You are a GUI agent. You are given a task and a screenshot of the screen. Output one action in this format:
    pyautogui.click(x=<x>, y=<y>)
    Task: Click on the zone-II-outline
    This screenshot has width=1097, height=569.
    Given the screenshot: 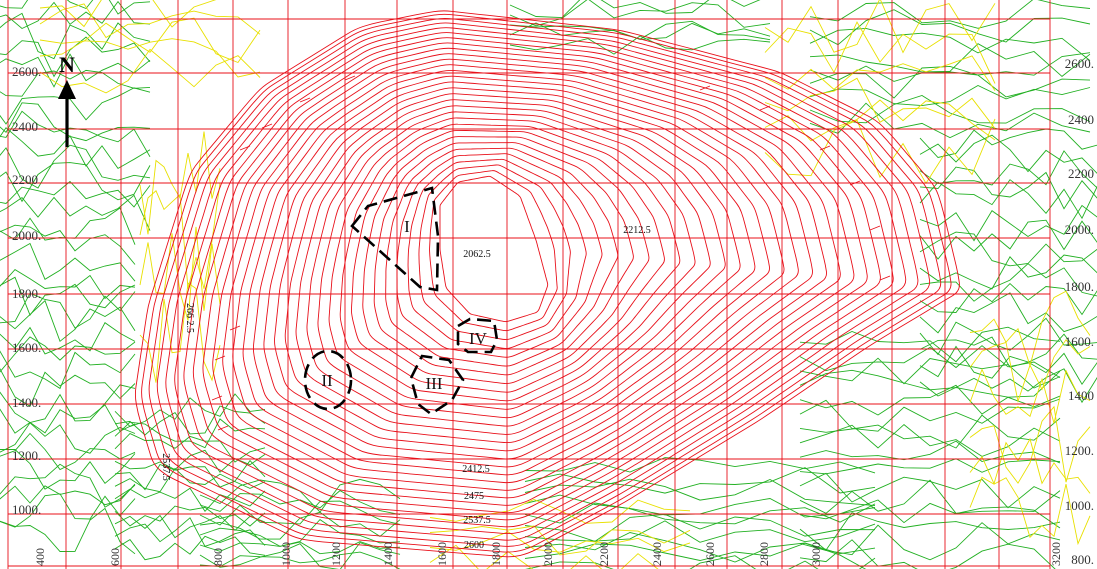 What is the action you would take?
    pyautogui.click(x=328, y=380)
    